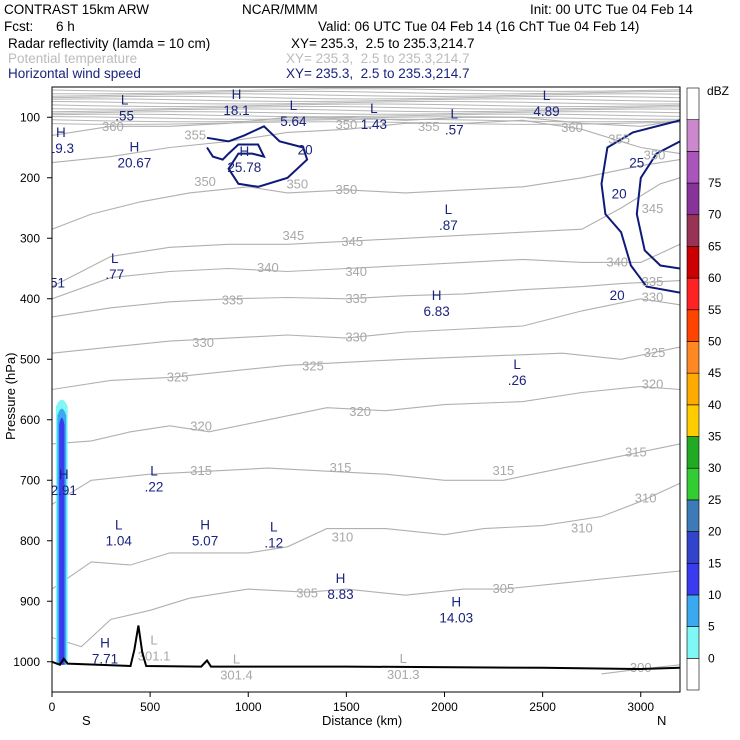 The height and width of the screenshot is (740, 740). What do you see at coordinates (653, 297) in the screenshot?
I see `isentrope-label: 330` at bounding box center [653, 297].